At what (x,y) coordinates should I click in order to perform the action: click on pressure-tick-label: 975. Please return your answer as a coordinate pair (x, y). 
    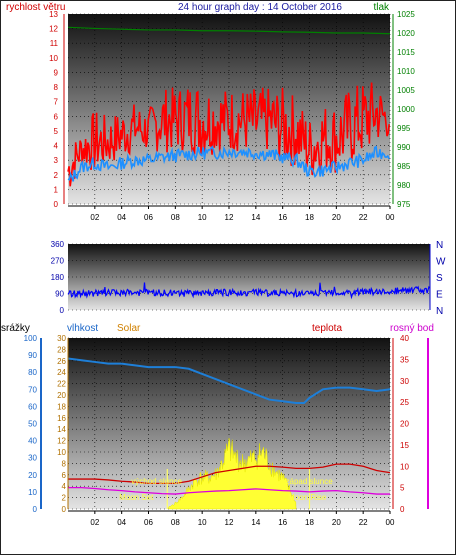
    Looking at the image, I should click on (404, 204).